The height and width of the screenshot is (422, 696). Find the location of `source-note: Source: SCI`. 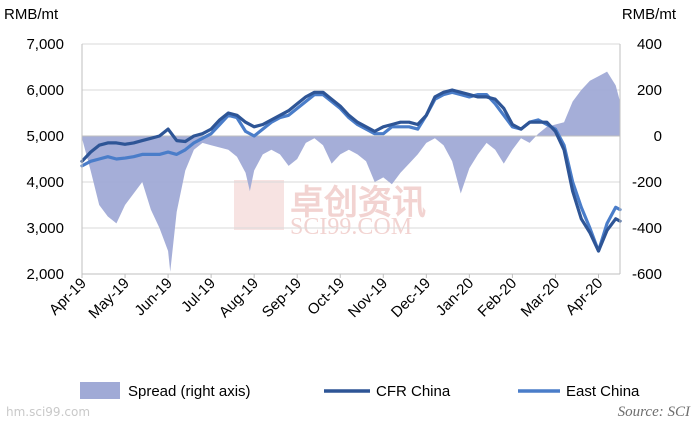

source-note: Source: SCI is located at coordinates (654, 412).